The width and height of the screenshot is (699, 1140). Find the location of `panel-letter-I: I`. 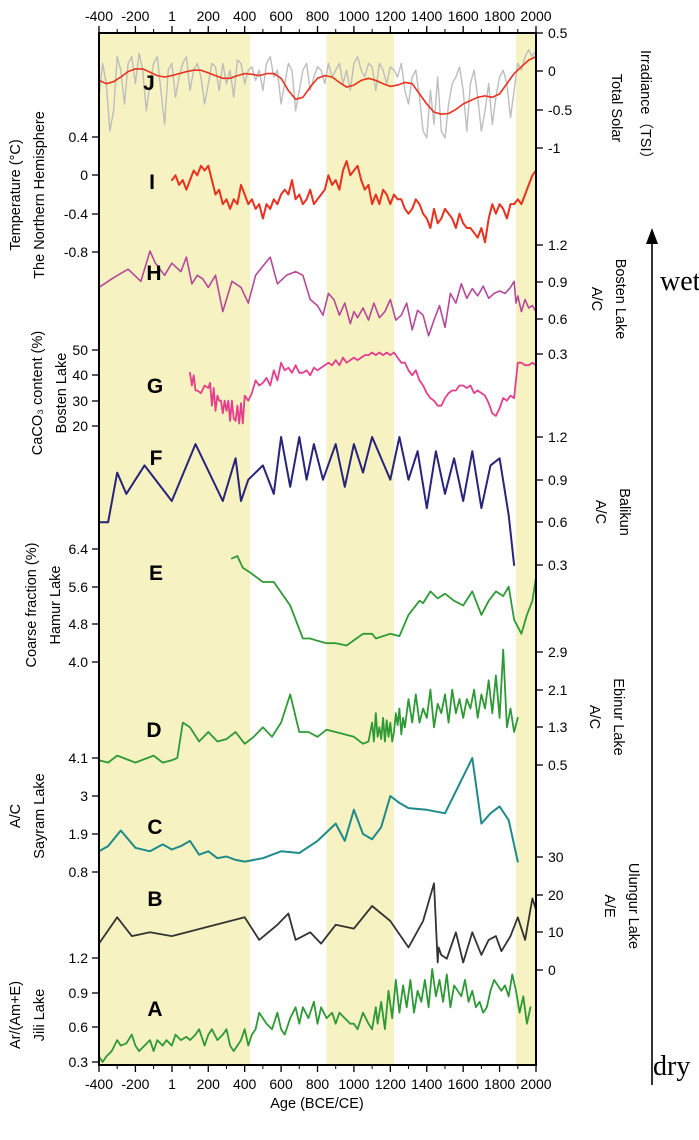

panel-letter-I: I is located at coordinates (152, 182).